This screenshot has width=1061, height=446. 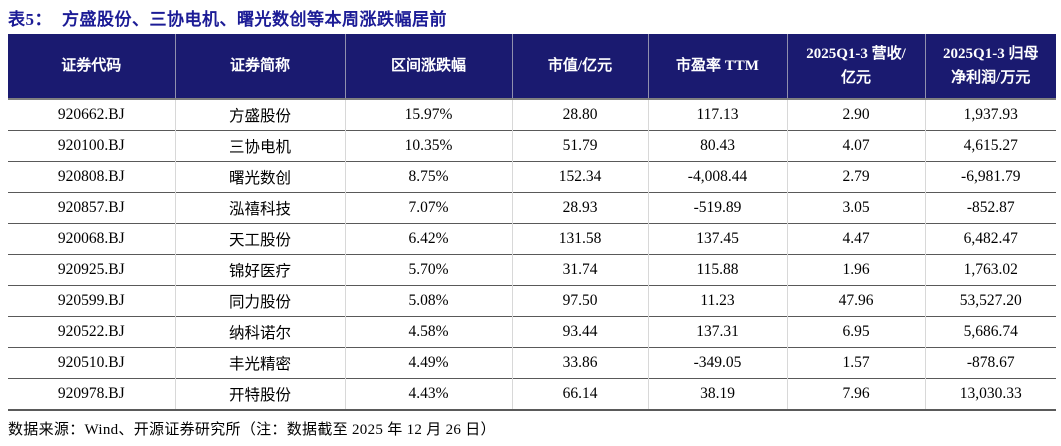 I want to click on table-cell: 115.88, so click(x=717, y=270).